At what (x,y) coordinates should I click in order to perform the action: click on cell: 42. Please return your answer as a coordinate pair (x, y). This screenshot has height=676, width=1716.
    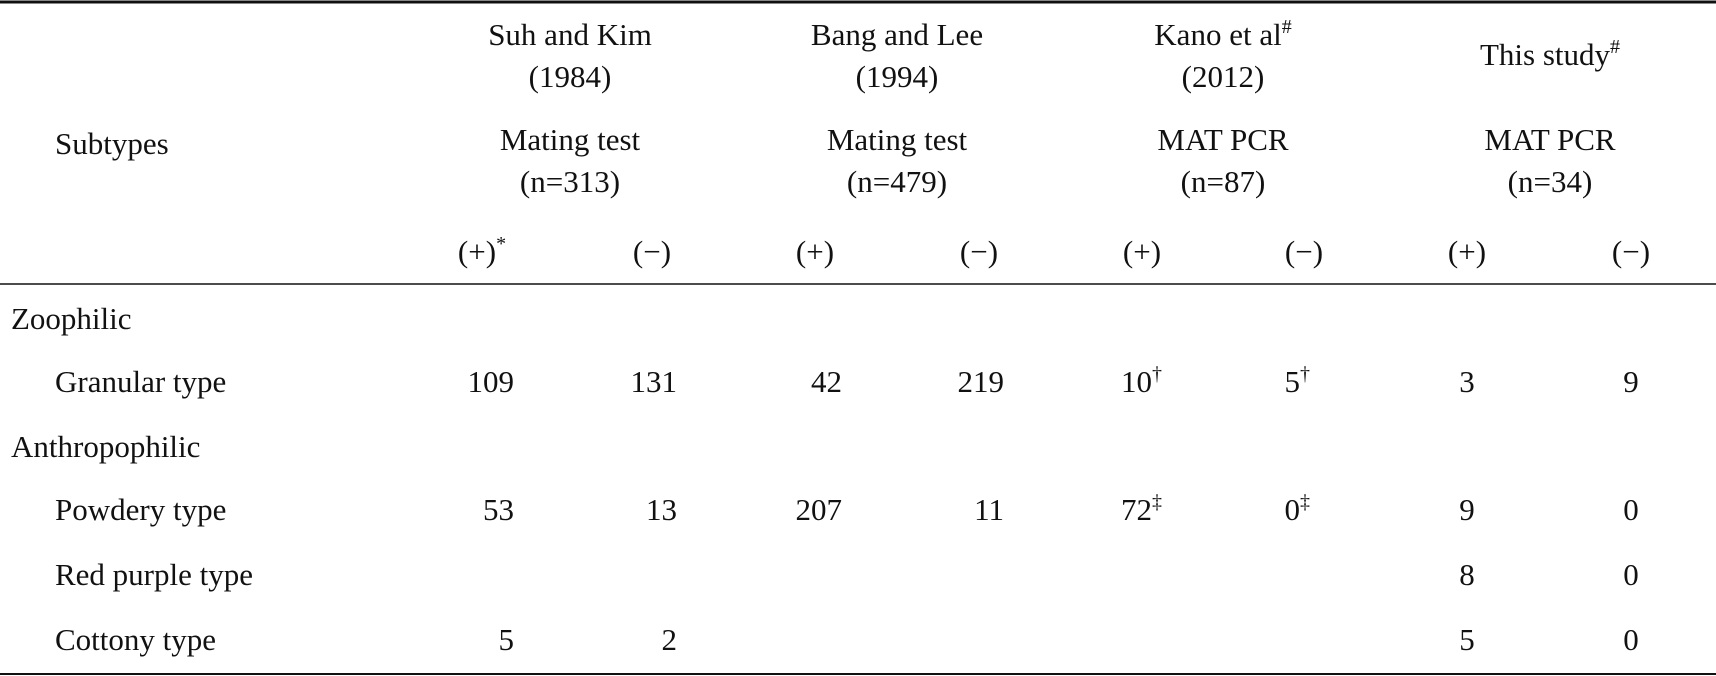
    Looking at the image, I should click on (826, 381).